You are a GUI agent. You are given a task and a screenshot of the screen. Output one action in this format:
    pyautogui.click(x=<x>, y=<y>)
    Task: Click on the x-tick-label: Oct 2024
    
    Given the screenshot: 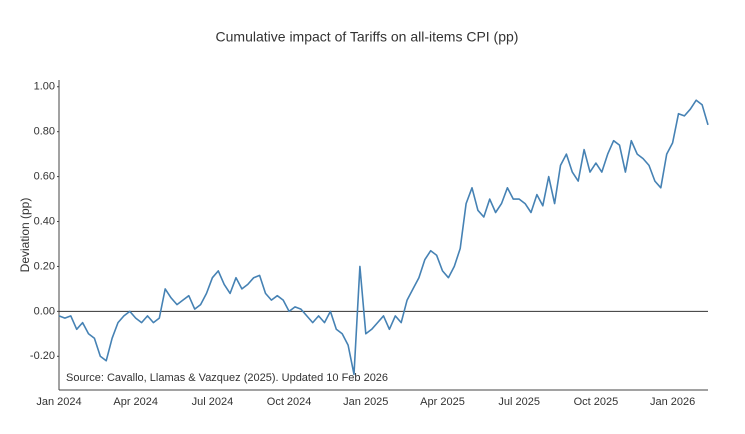 What is the action you would take?
    pyautogui.click(x=289, y=402)
    